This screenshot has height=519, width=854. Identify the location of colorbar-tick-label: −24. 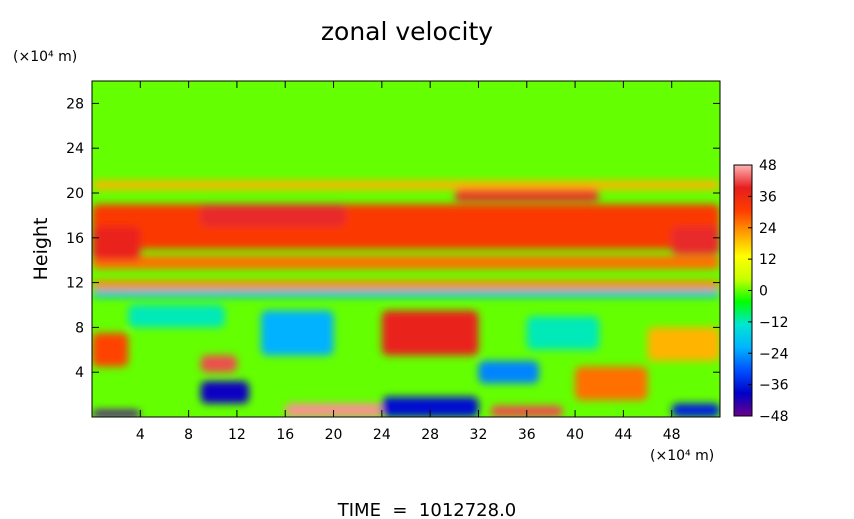
(774, 354).